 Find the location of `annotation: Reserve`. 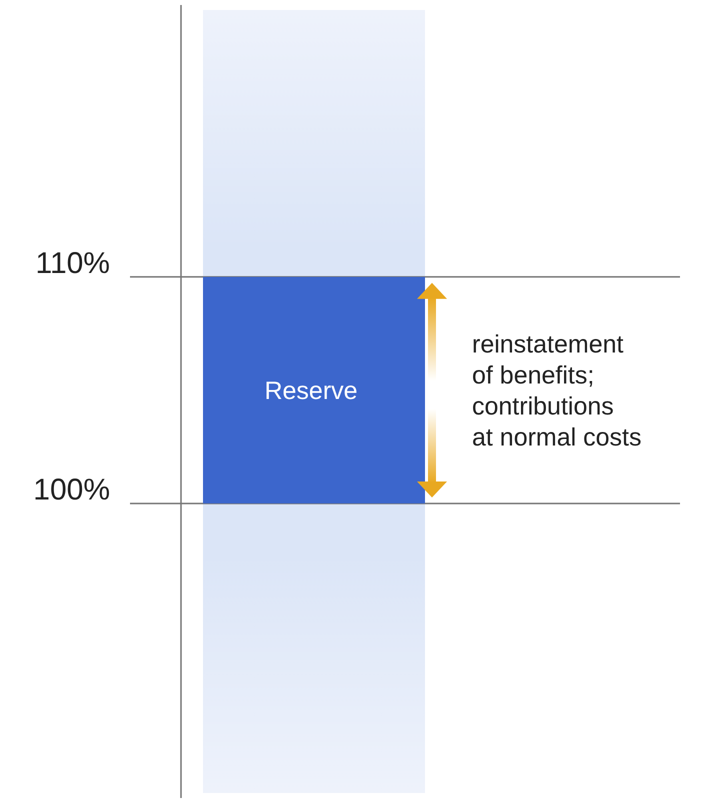

annotation: Reserve is located at coordinates (311, 391).